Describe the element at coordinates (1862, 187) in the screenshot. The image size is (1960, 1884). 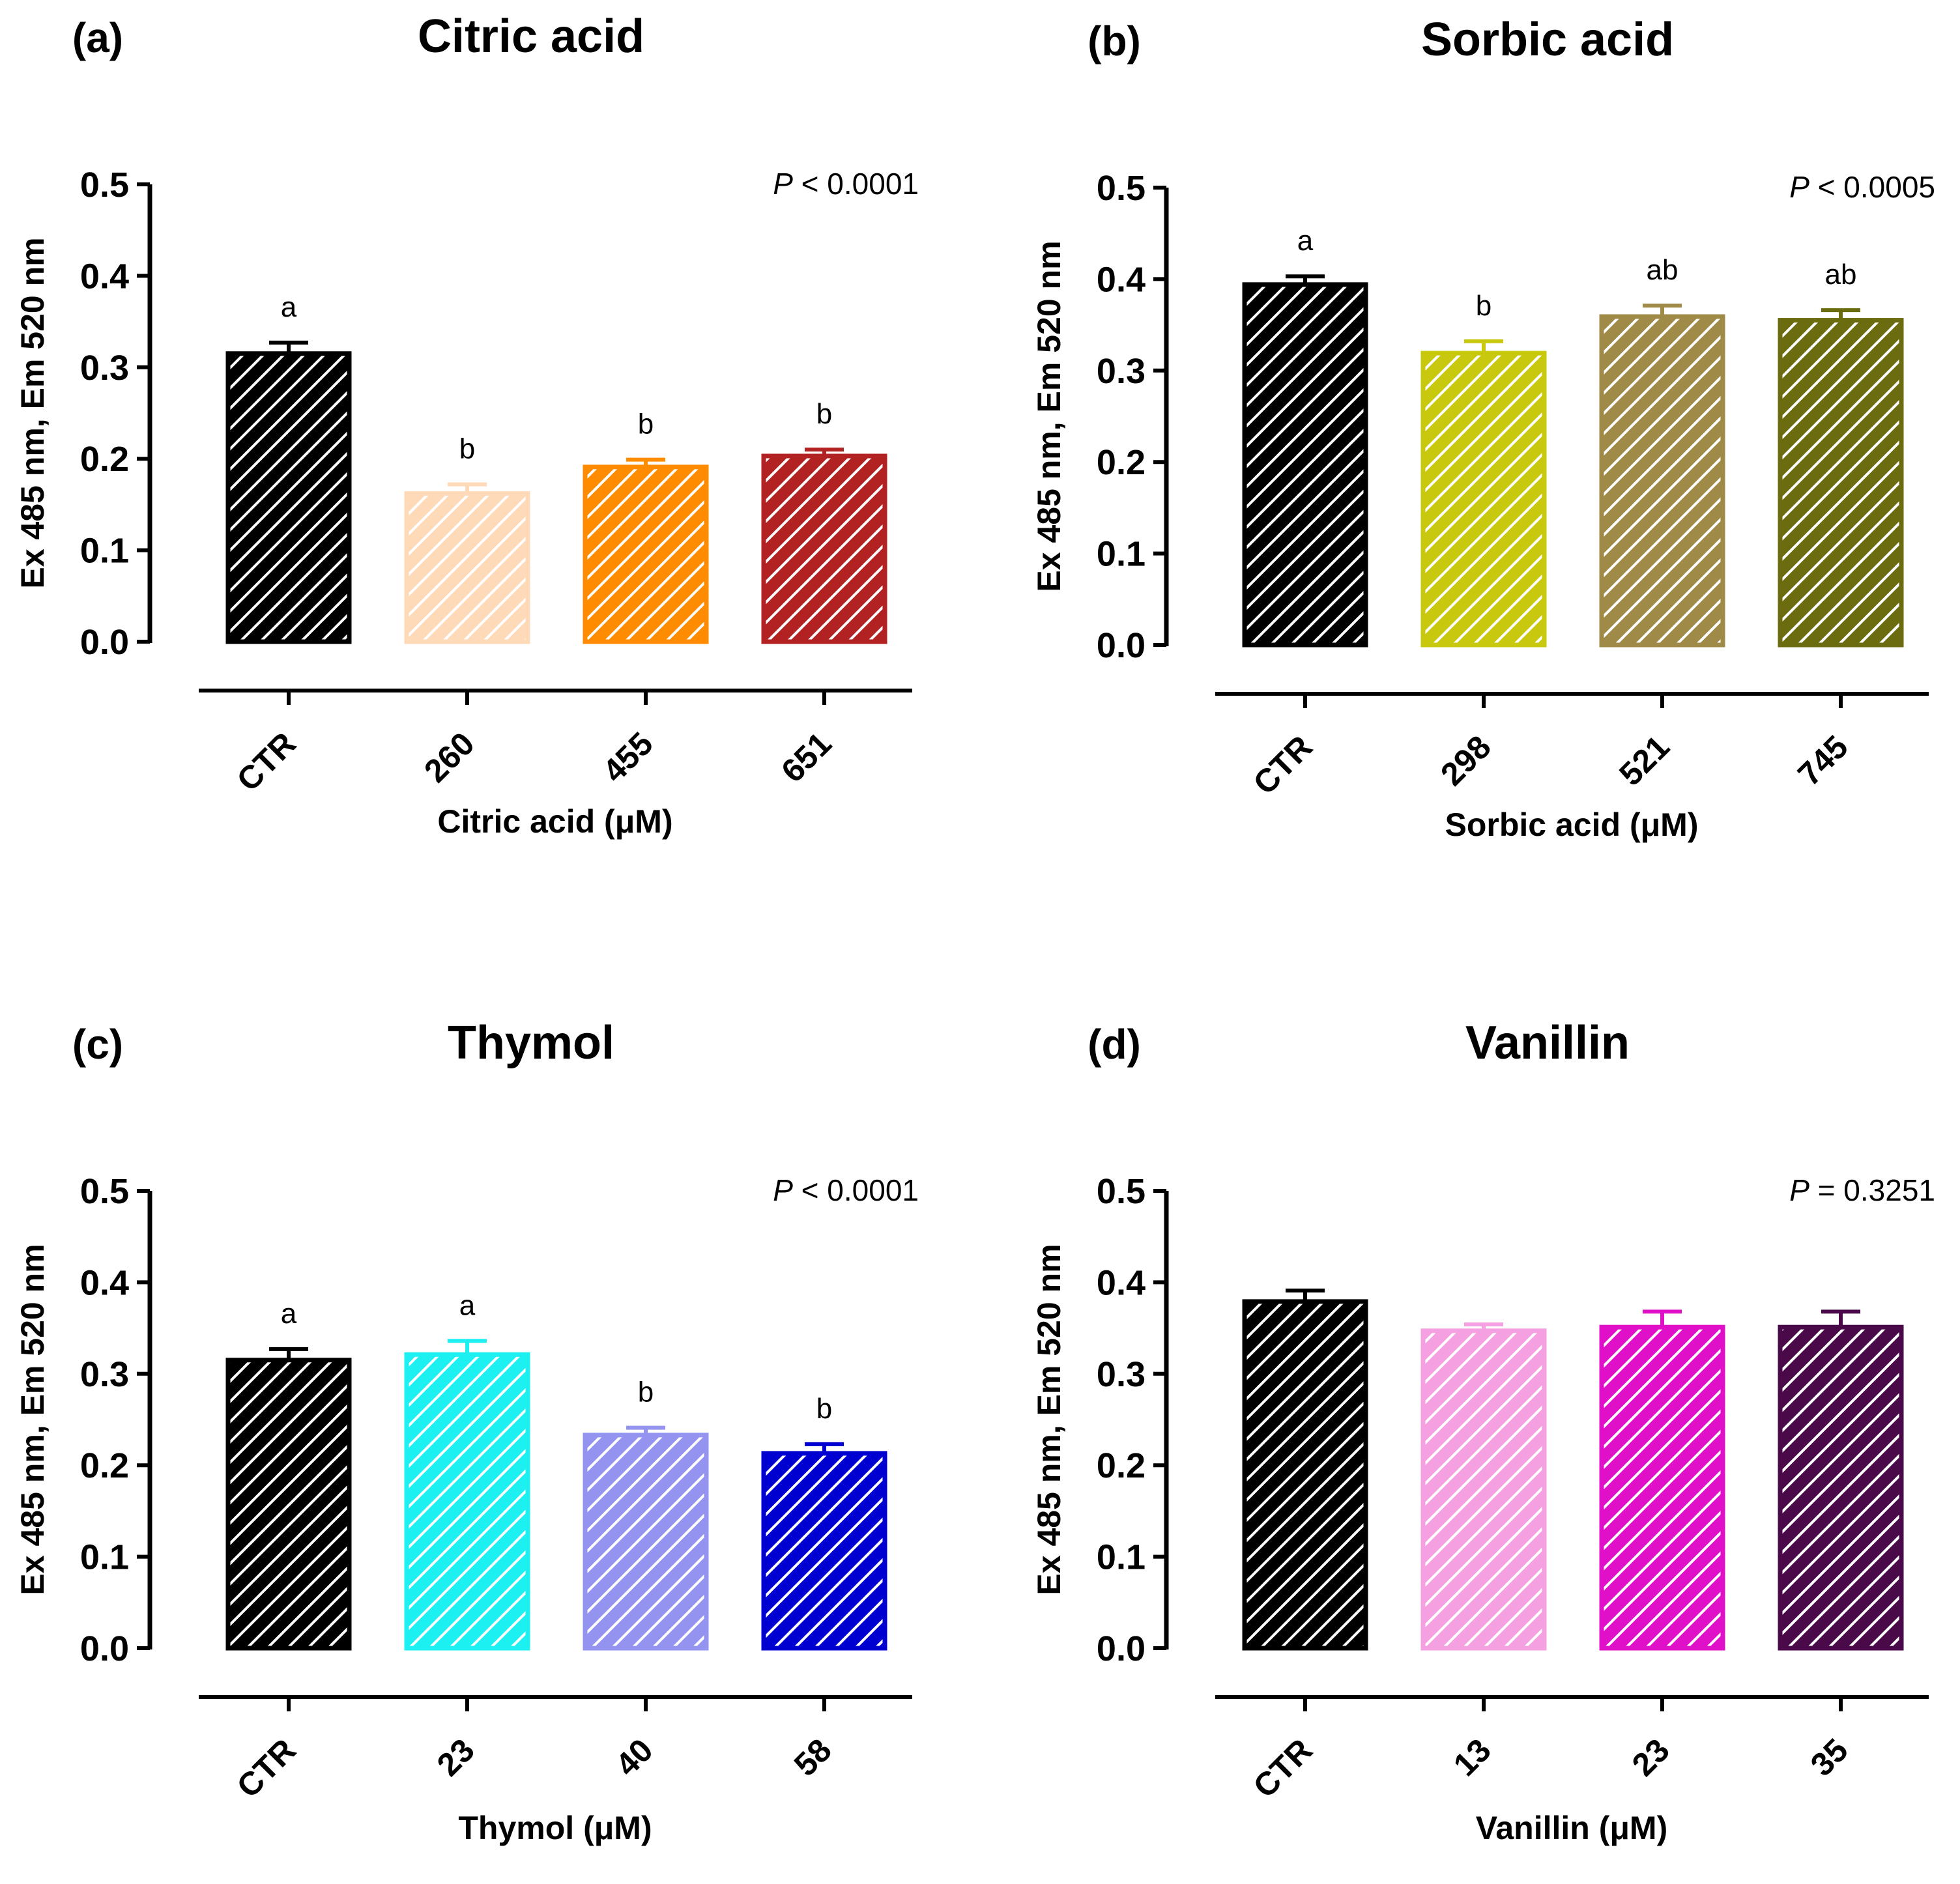
I see `p-value: P < 0.0005` at that location.